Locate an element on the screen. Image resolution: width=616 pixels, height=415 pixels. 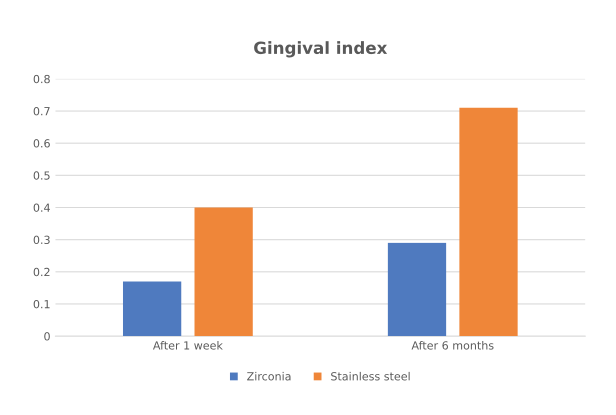
y-tick-label: 0.5 is located at coordinates (42, 175).